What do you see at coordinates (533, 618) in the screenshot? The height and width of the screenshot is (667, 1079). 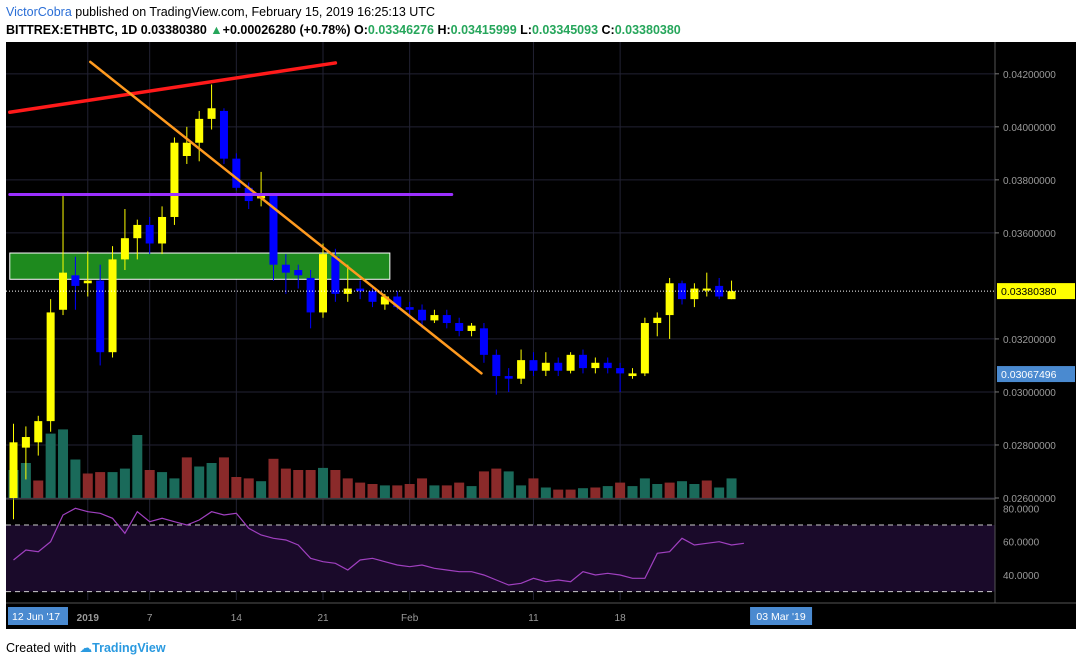 I see `time-tick-label: 11` at bounding box center [533, 618].